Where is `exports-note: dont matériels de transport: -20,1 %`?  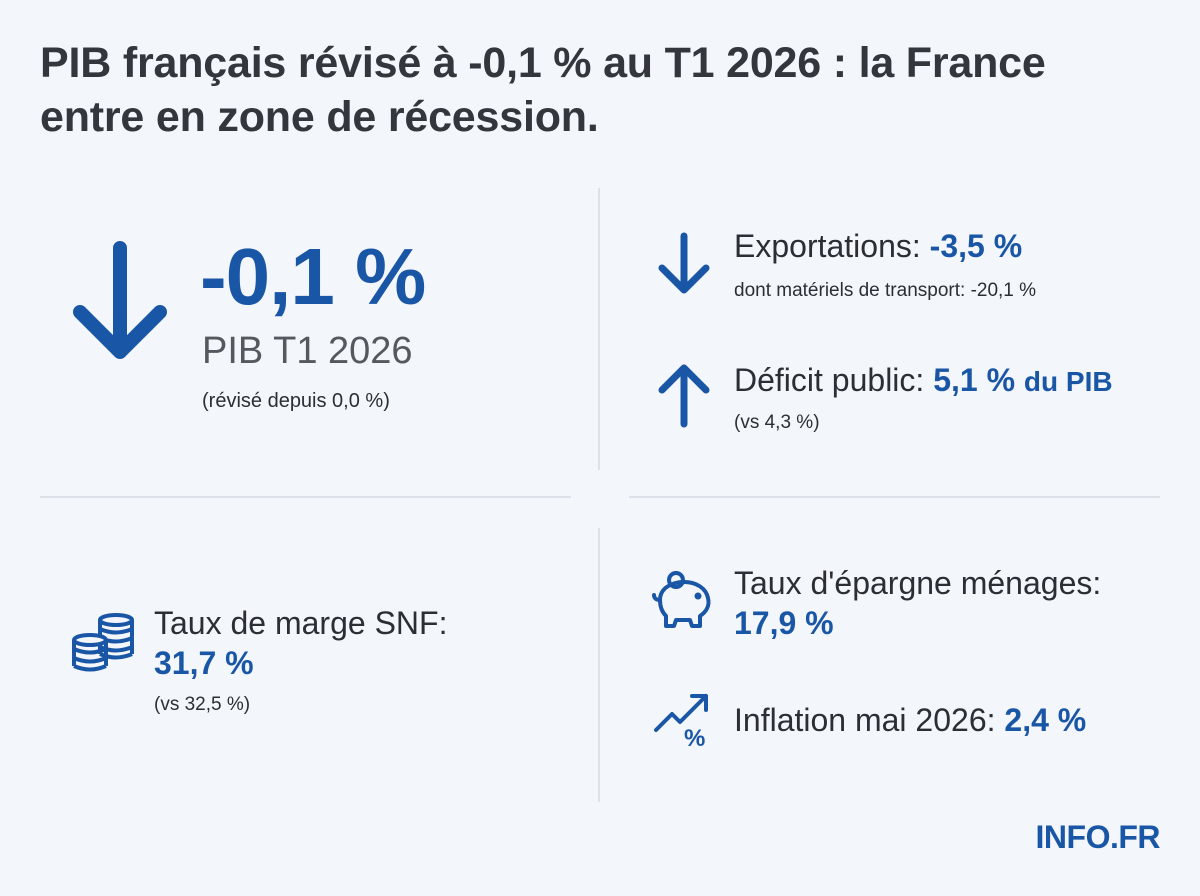 exports-note: dont matériels de transport: -20,1 % is located at coordinates (885, 290).